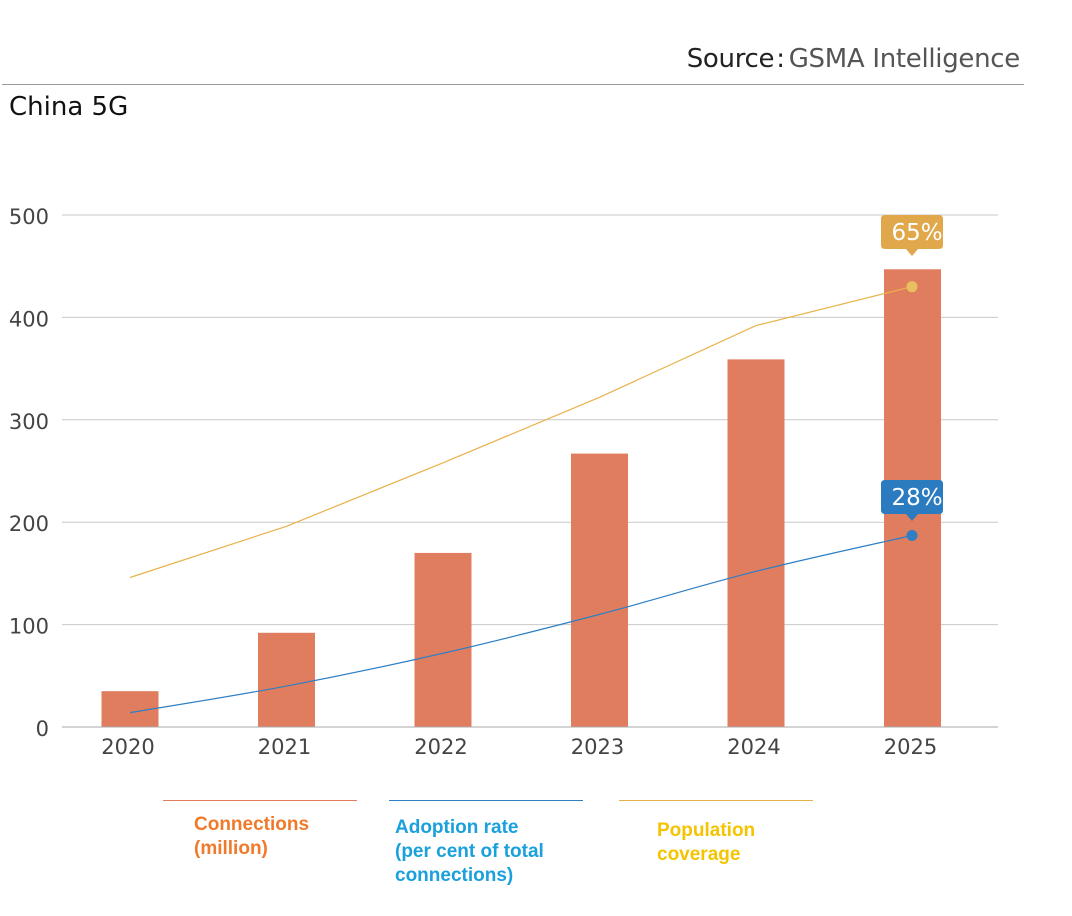  What do you see at coordinates (443, 639) in the screenshot?
I see `bar-2022` at bounding box center [443, 639].